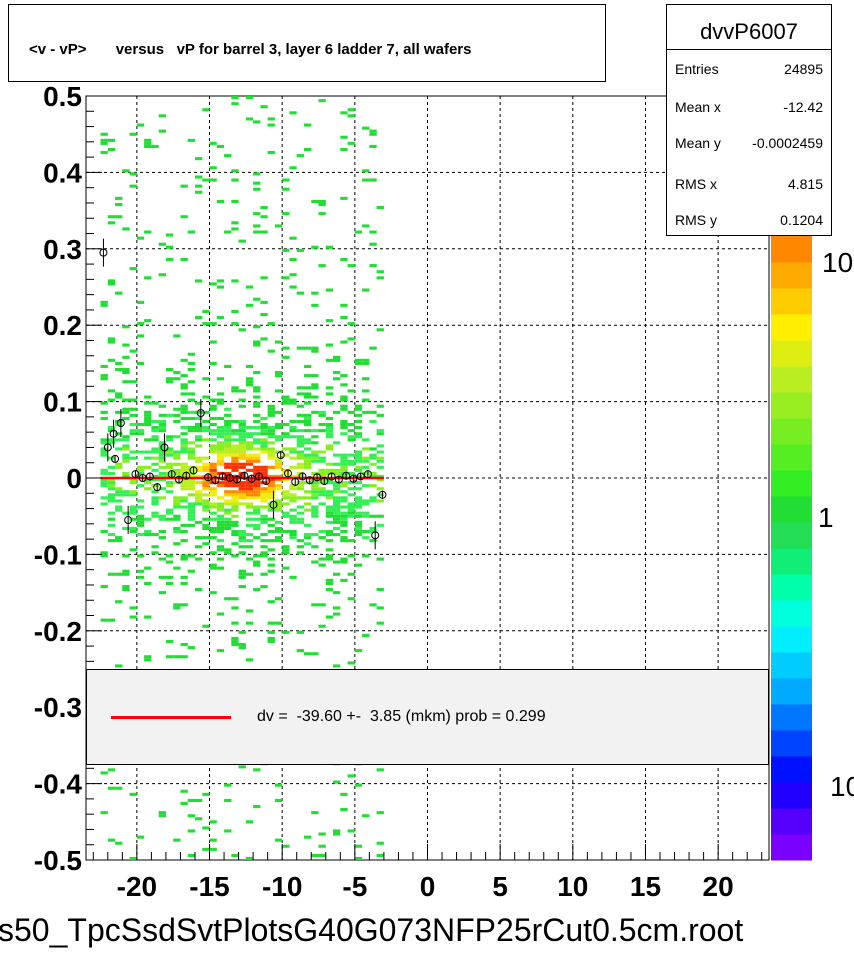  I want to click on stats-value: 4.815, so click(805, 184).